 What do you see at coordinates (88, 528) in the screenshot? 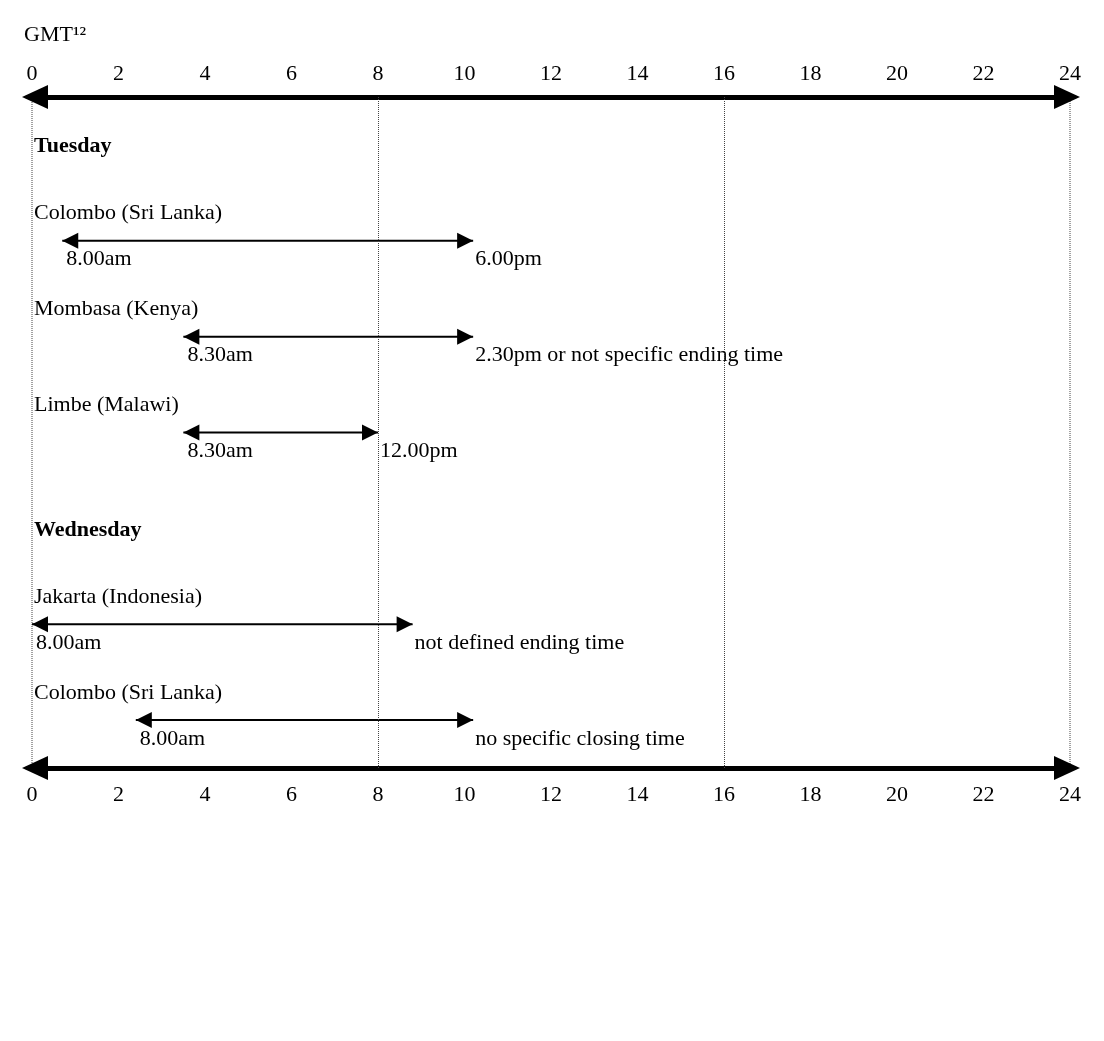
I see `y-tick-label: Wednesday` at bounding box center [88, 528].